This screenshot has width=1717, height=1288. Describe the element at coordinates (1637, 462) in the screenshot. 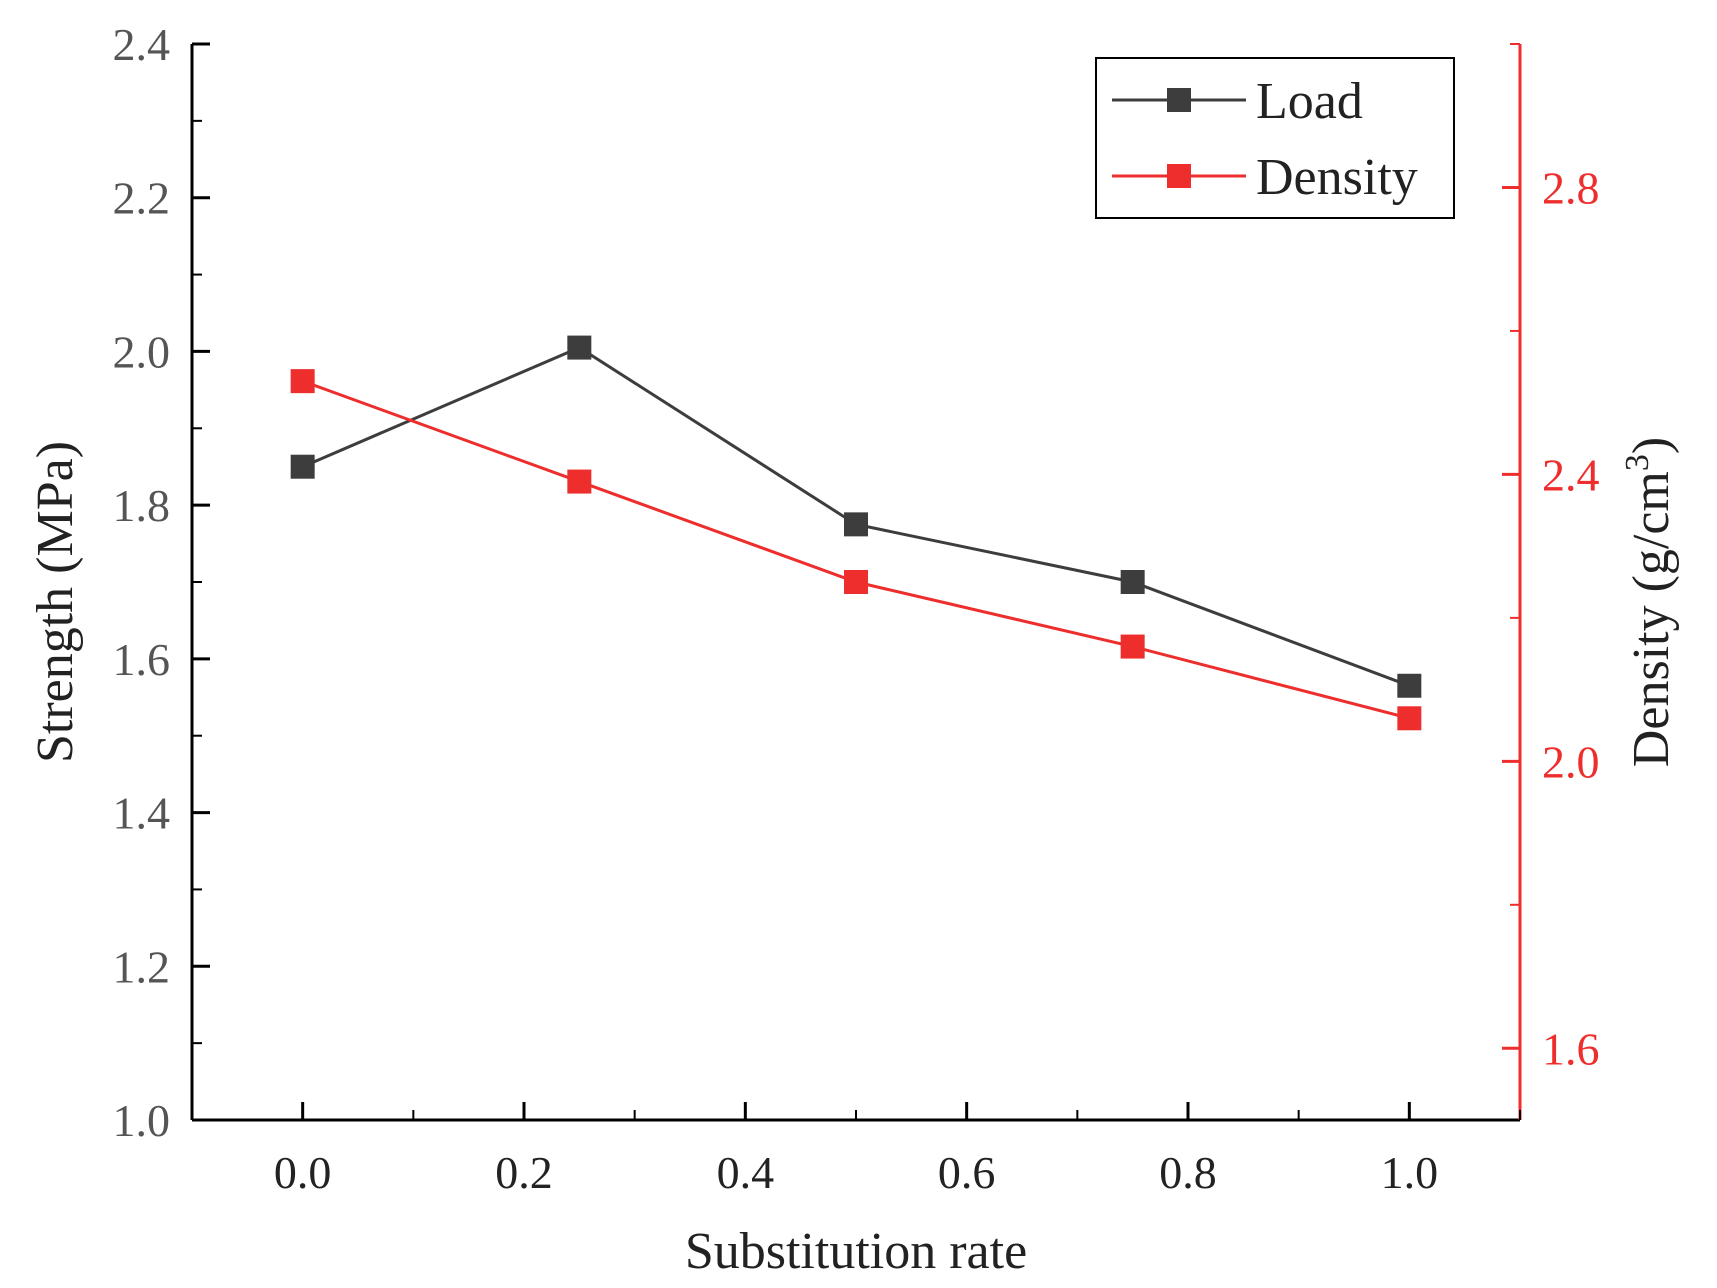

I see `y2-title-superscript: 3` at that location.